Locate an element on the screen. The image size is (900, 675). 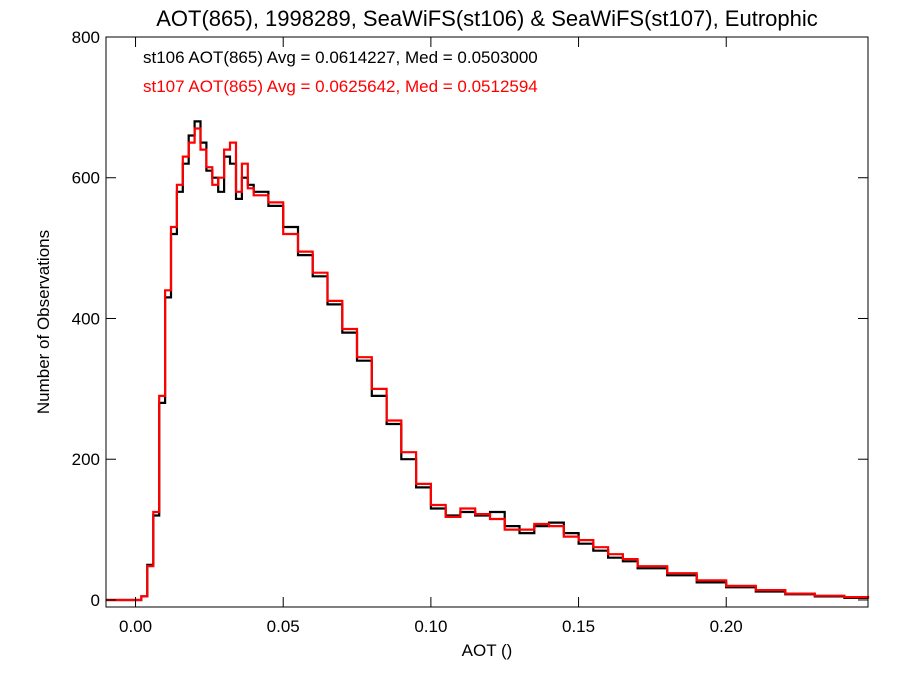
x-axis-title: AOT () is located at coordinates (487, 650).